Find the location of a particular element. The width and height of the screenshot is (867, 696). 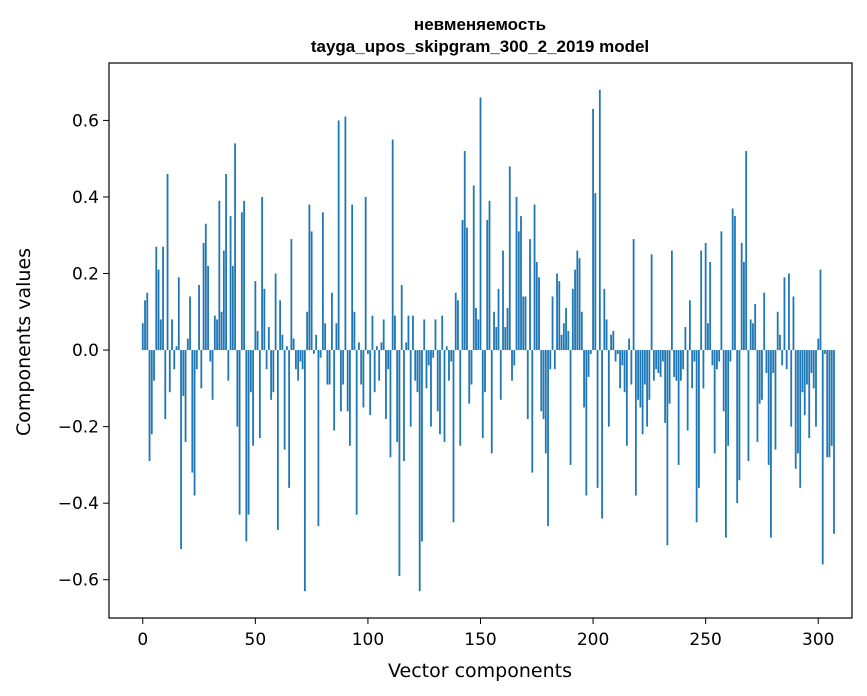

x-tick-label: 200 is located at coordinates (593, 640).